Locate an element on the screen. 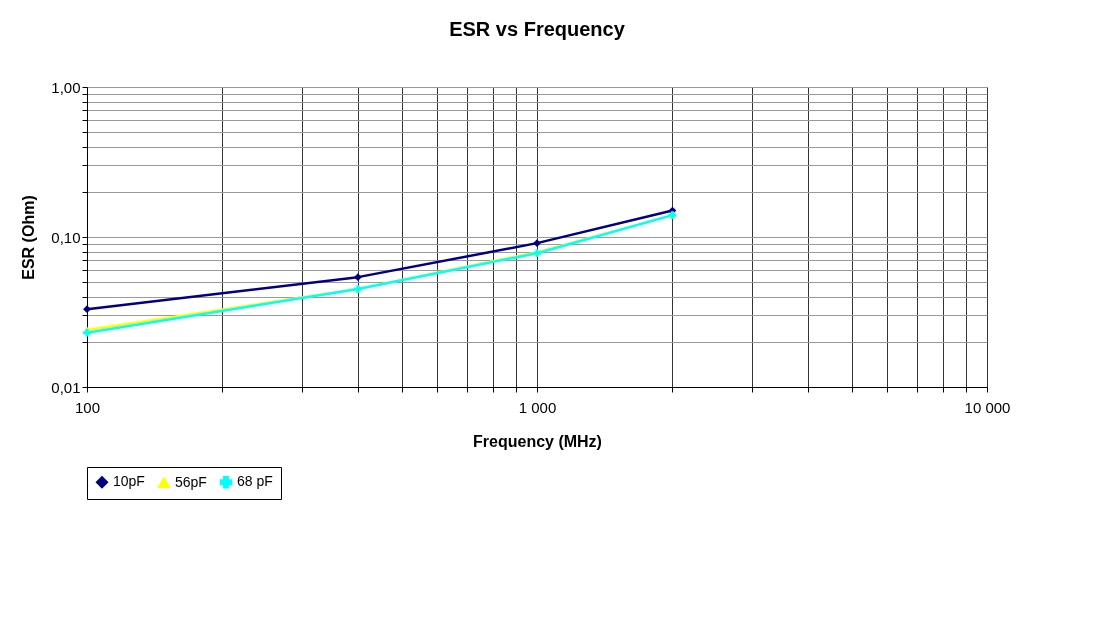  x-tick-label: 10 000 is located at coordinates (987, 407).